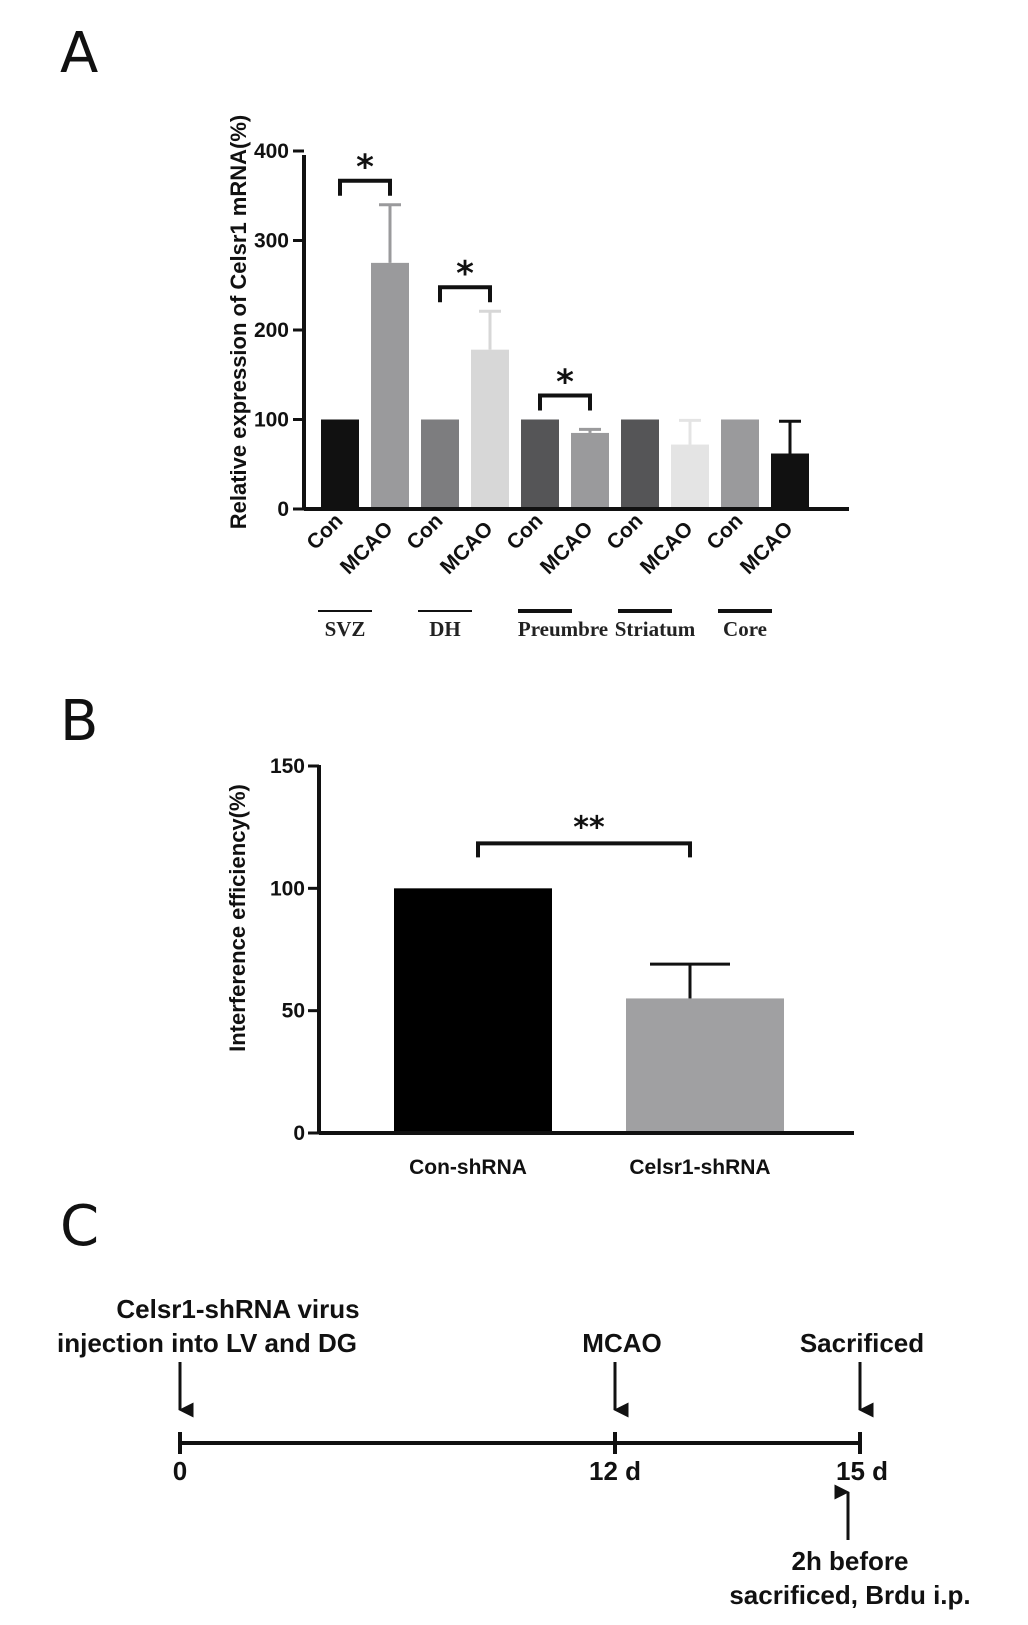  I want to click on significance-label: **, so click(589, 827).